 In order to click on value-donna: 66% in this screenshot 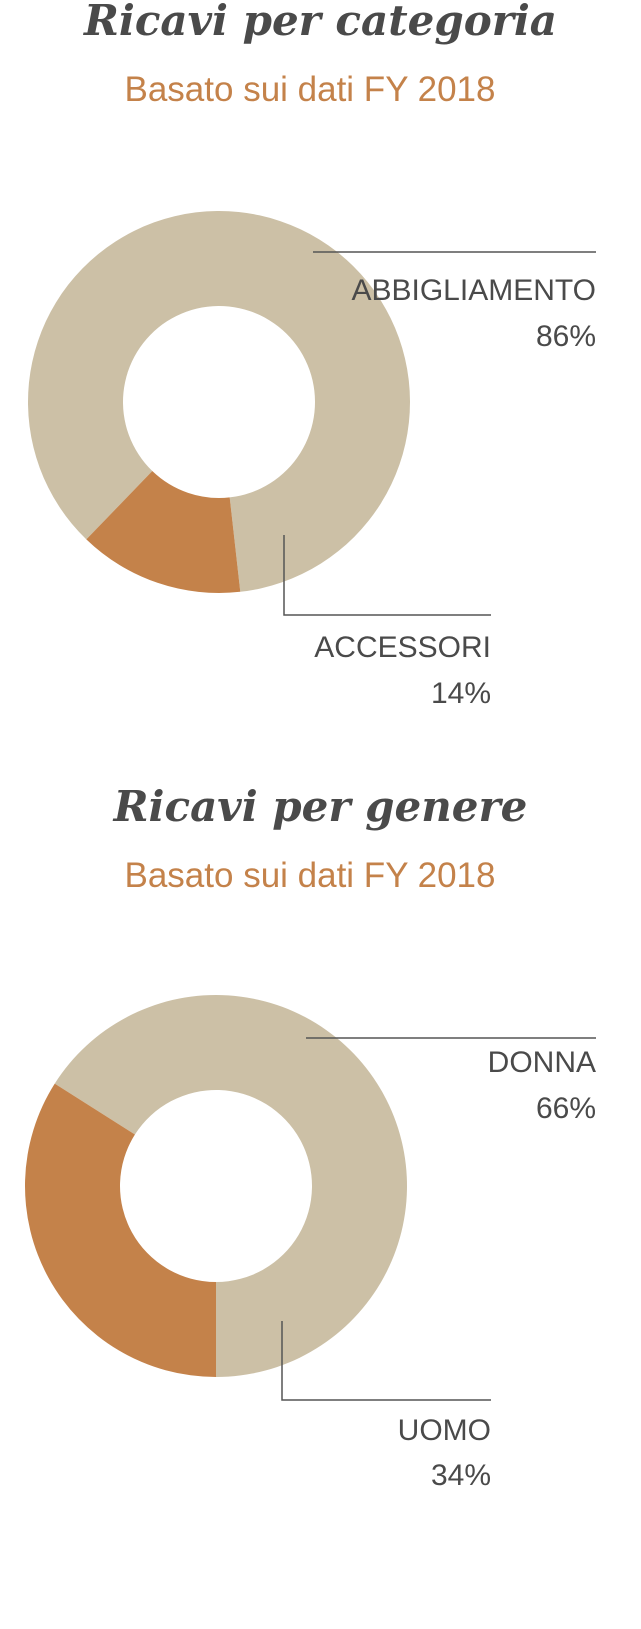, I will do `click(566, 1108)`.